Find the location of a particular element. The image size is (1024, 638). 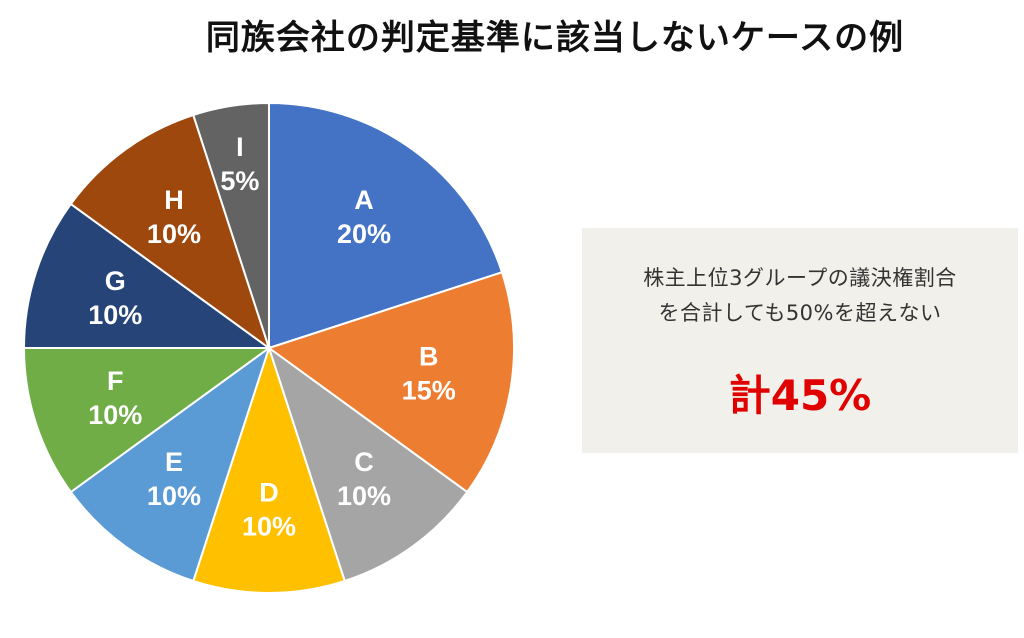

slice-value-d: 10% is located at coordinates (269, 527).